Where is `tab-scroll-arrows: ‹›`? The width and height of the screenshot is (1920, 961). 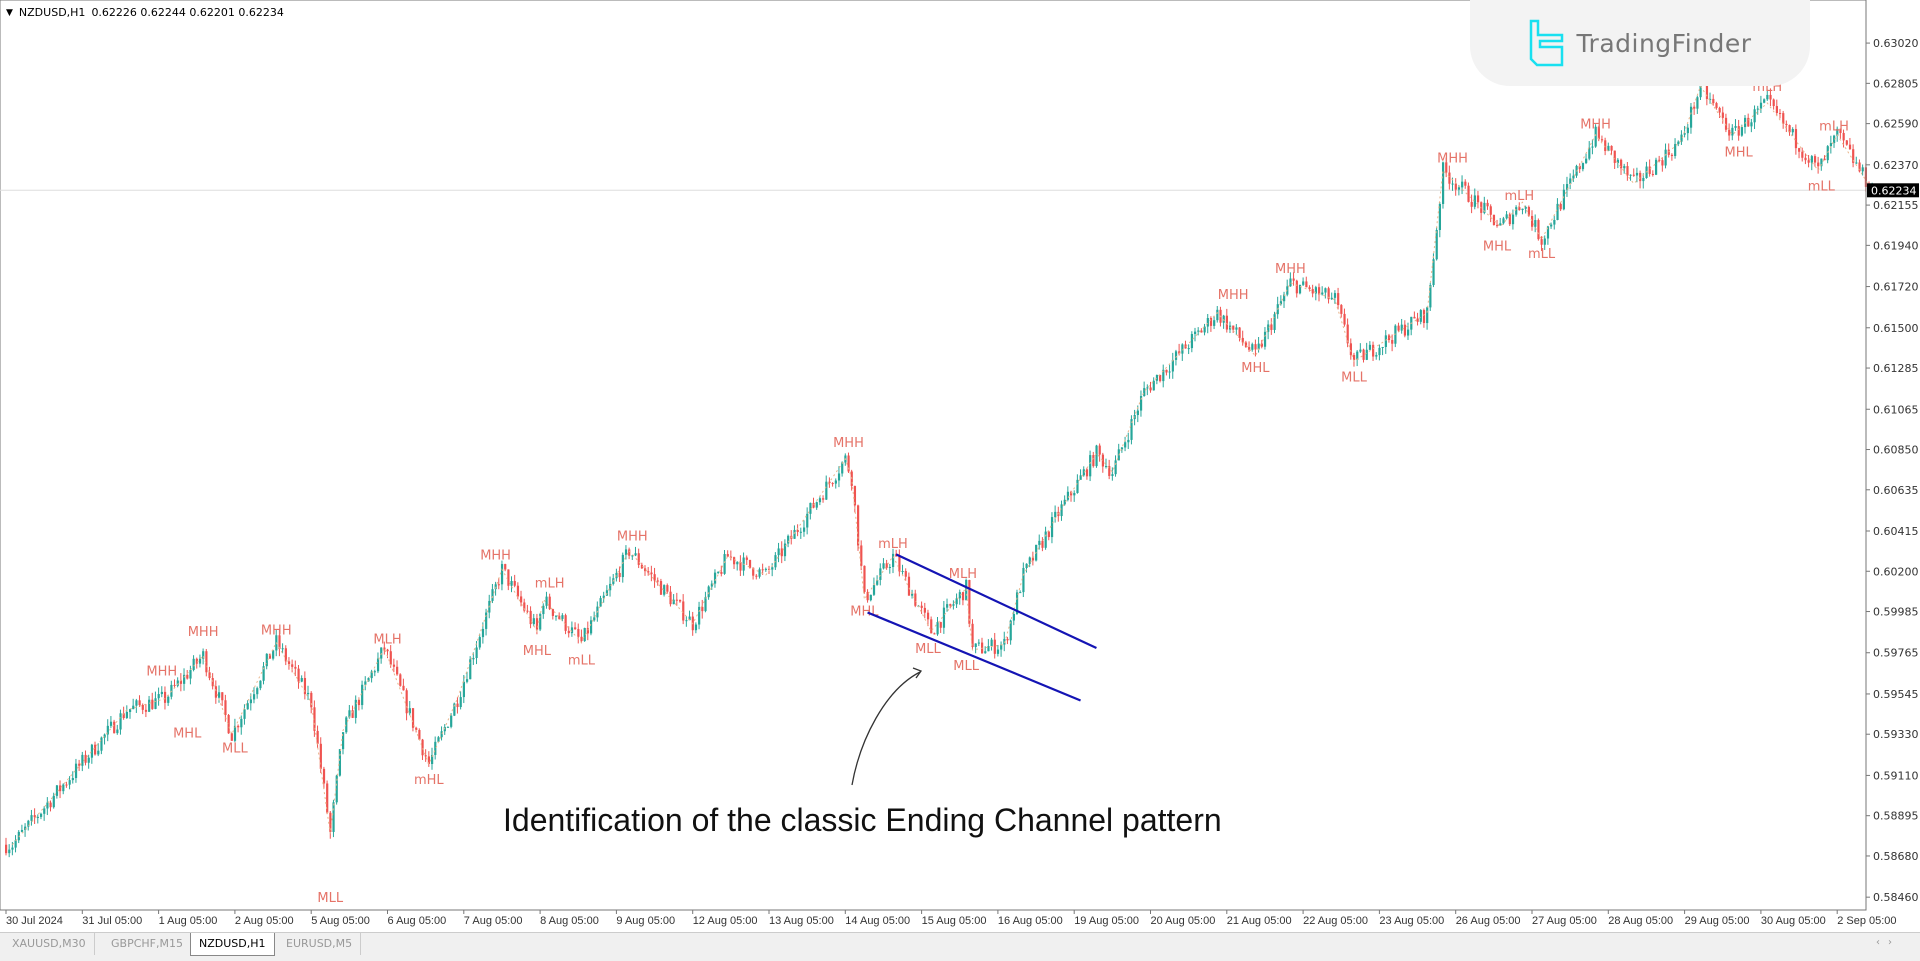 tab-scroll-arrows: ‹› is located at coordinates (1888, 942).